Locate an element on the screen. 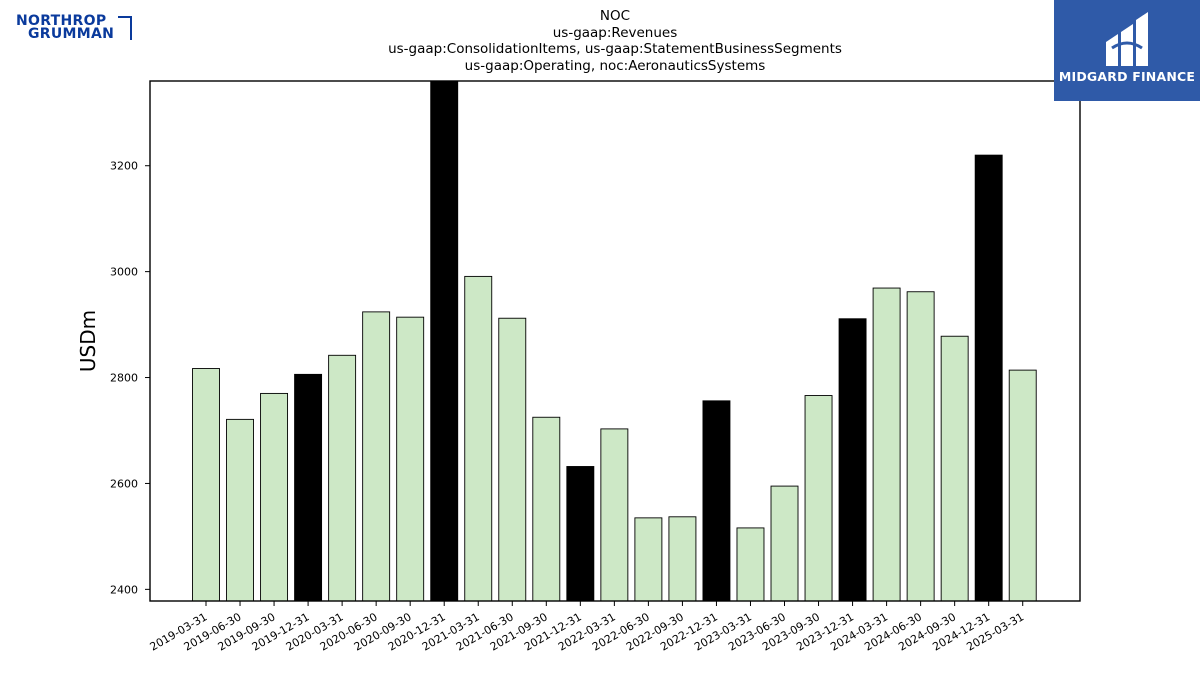  northrop-grumman-logo: NORTHROP GRUMMAN is located at coordinates (74, 29).